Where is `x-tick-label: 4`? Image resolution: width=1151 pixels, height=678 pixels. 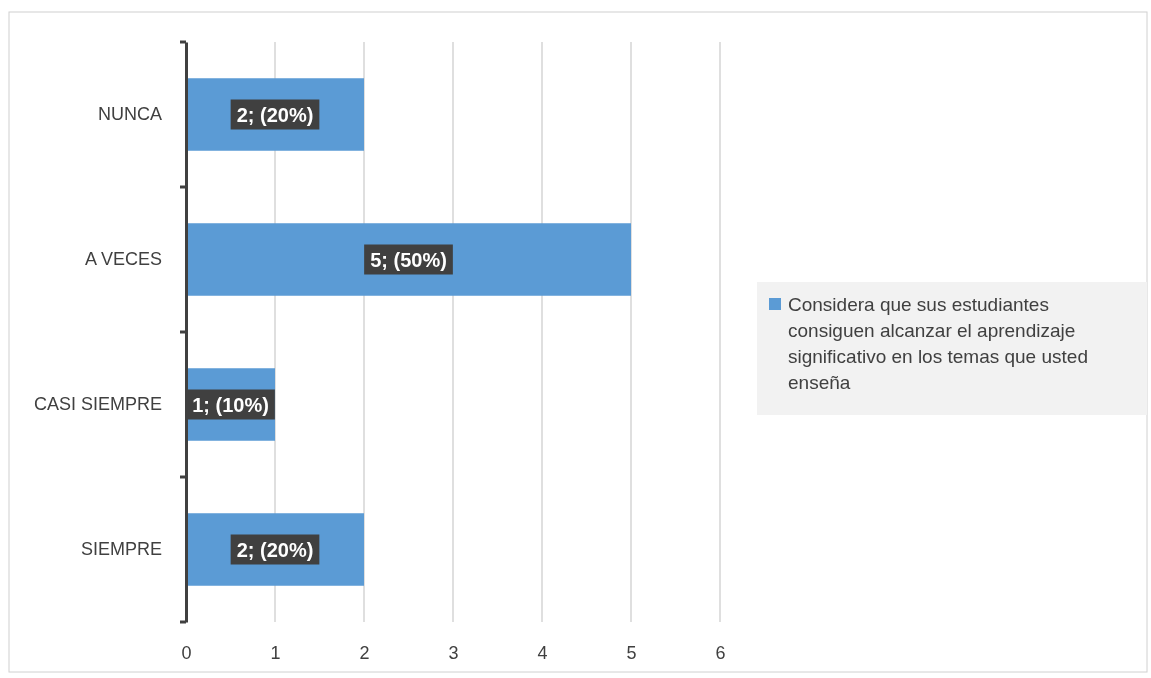 x-tick-label: 4 is located at coordinates (542, 652).